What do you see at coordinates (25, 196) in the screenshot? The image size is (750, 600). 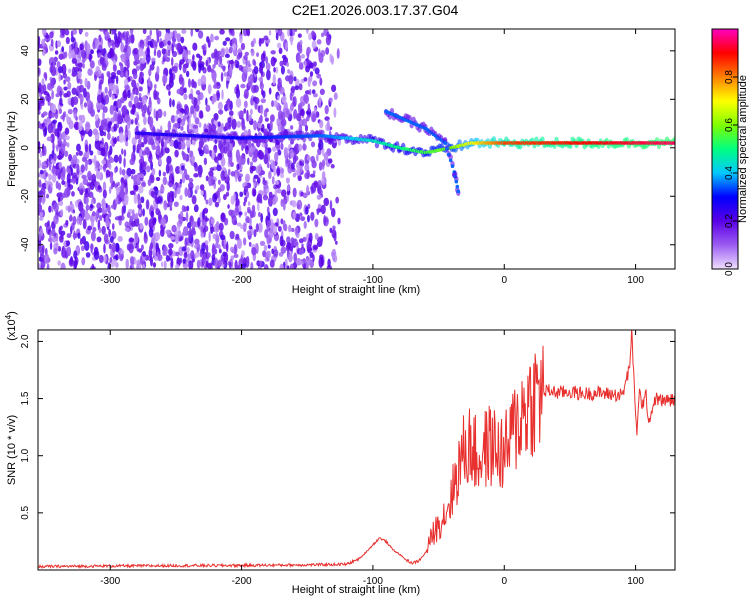 I see `y-tick-label: -20` at bounding box center [25, 196].